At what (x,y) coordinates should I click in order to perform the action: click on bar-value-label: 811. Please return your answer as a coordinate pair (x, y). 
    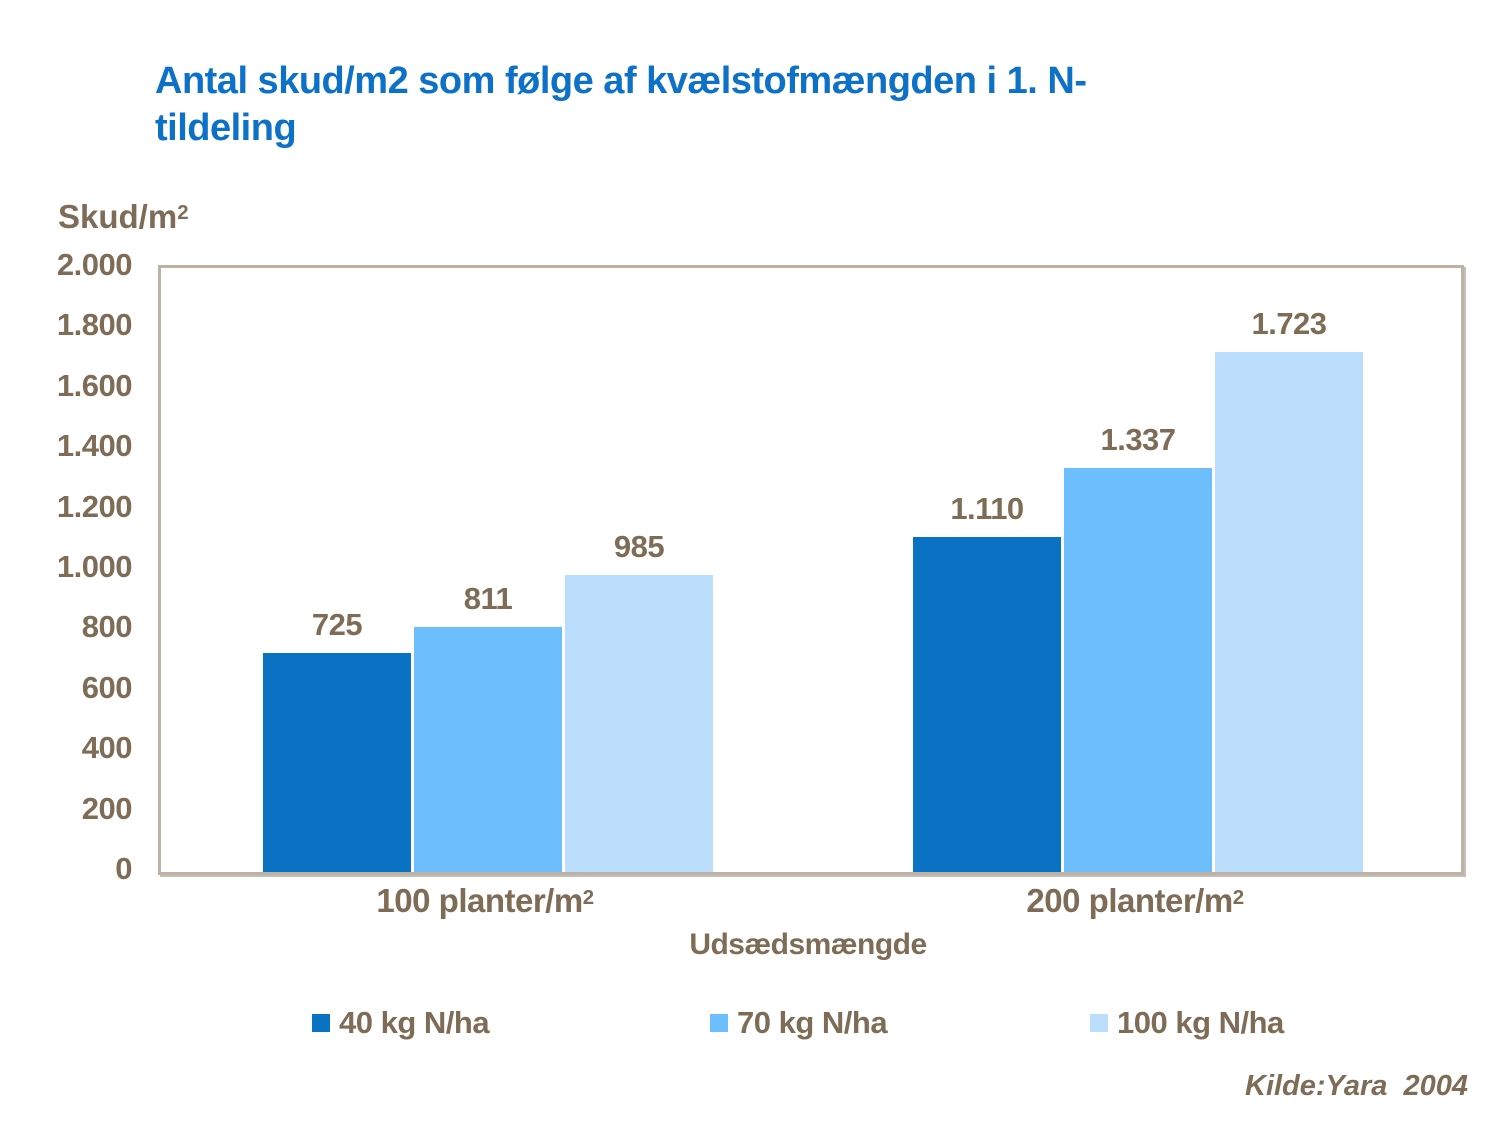
    Looking at the image, I should click on (488, 598).